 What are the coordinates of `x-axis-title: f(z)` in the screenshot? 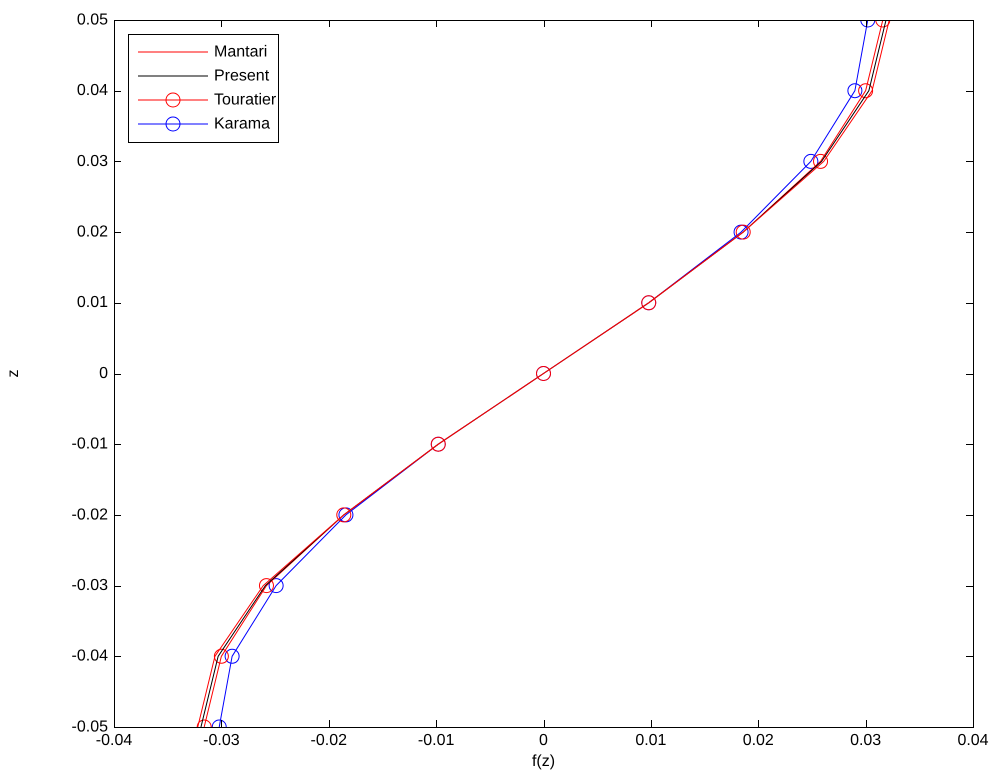 It's located at (544, 761).